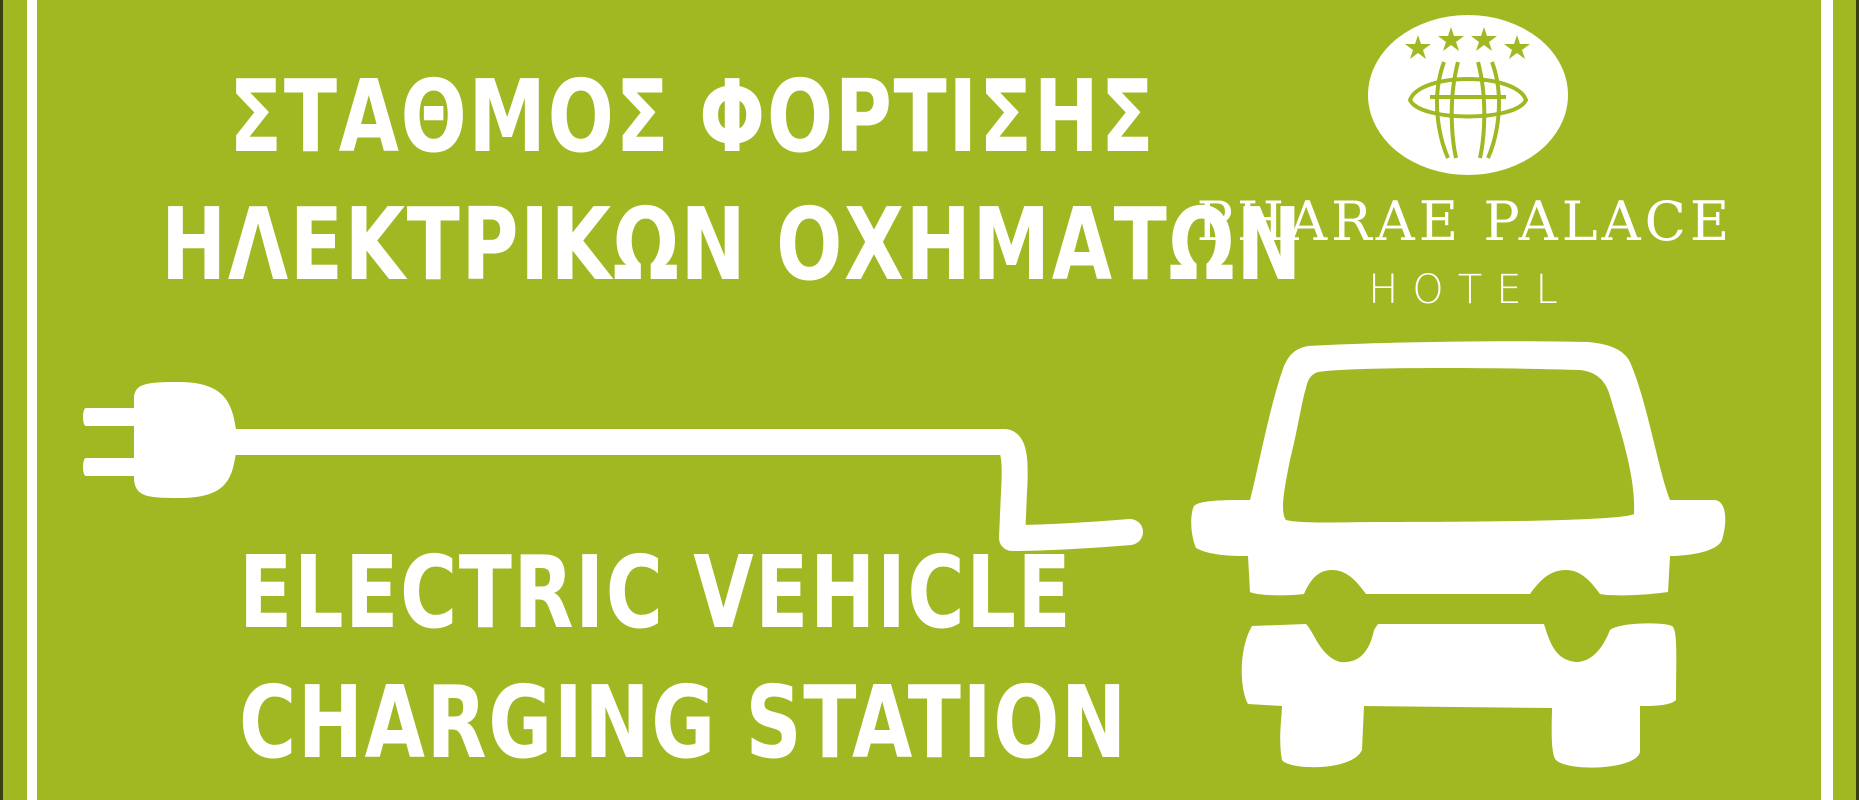 This screenshot has width=1859, height=800. Describe the element at coordinates (32, 400) in the screenshot. I see `frame-line-left` at that location.